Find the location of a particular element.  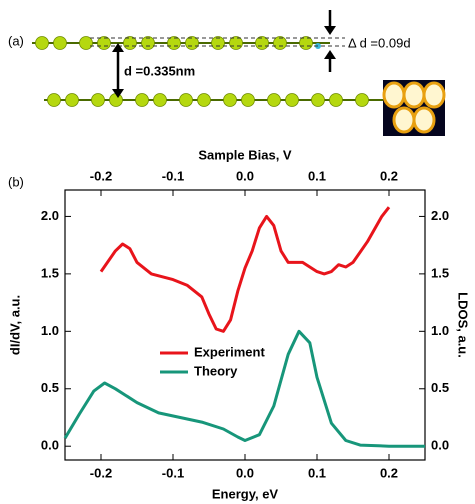

x2-tick-label: 0.0 is located at coordinates (245, 175).